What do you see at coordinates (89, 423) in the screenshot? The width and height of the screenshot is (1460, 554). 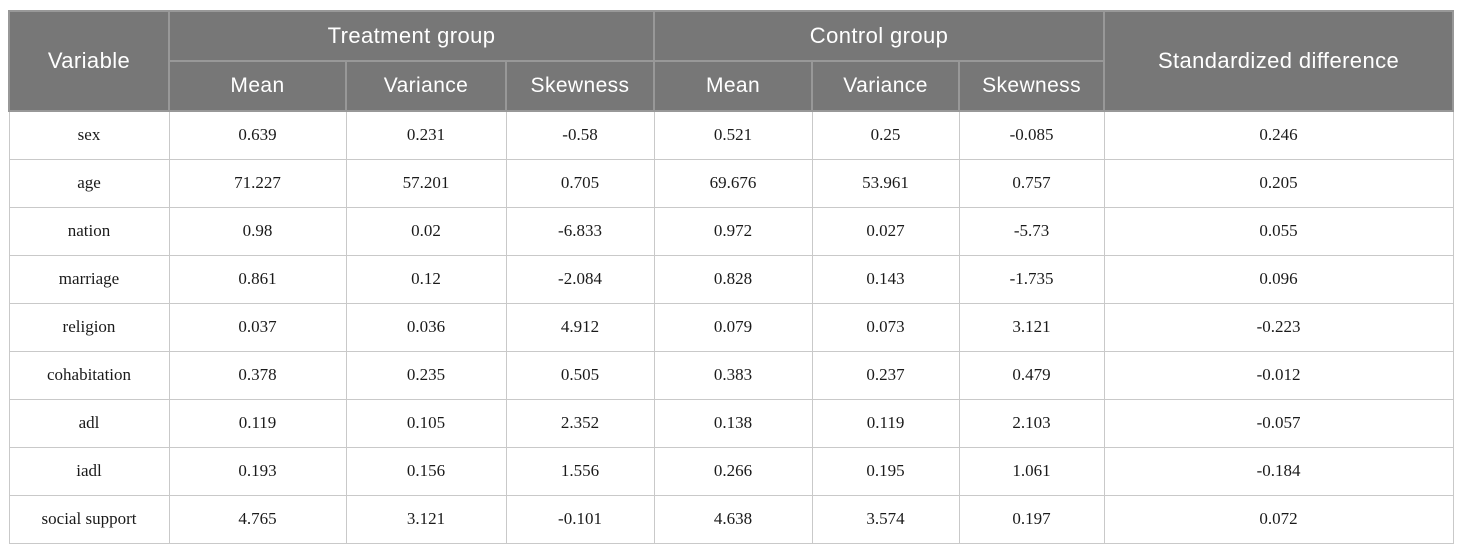 I see `variable-cell: adl` at bounding box center [89, 423].